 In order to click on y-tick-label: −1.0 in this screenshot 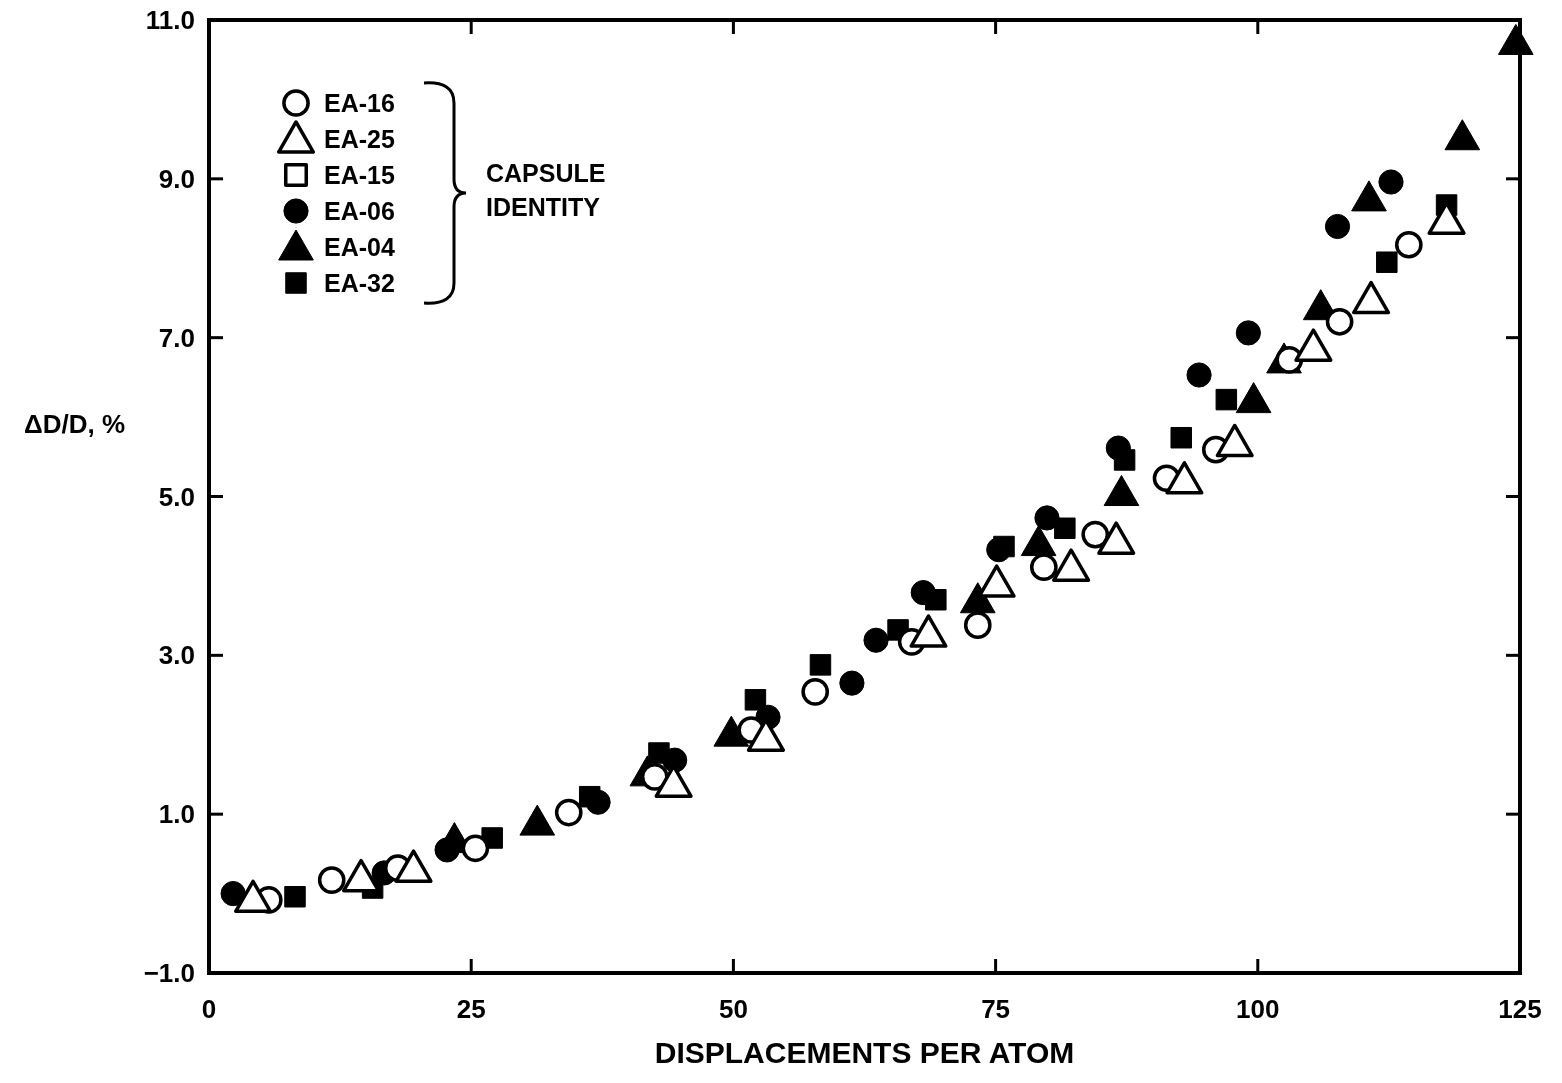, I will do `click(169, 973)`.